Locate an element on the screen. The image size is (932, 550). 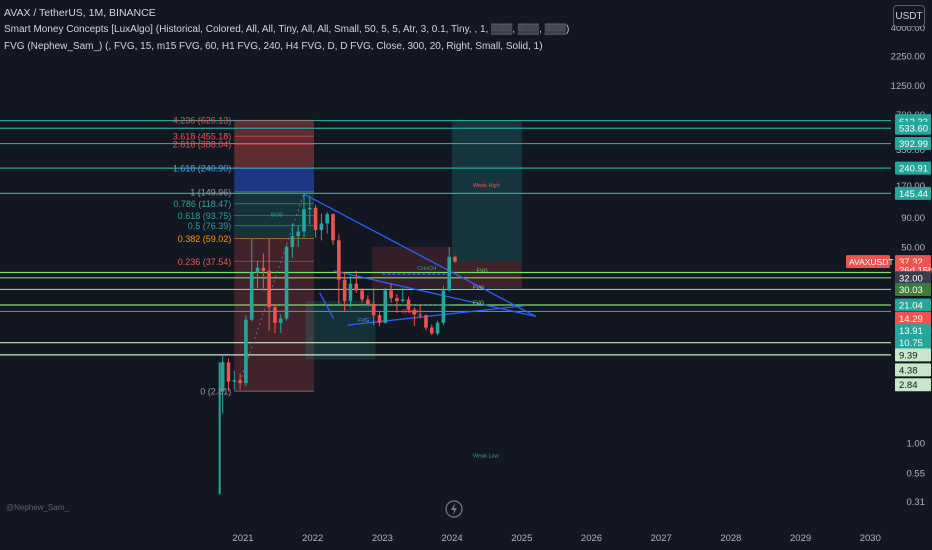
price-tag-label: 14.29 is located at coordinates (911, 319).